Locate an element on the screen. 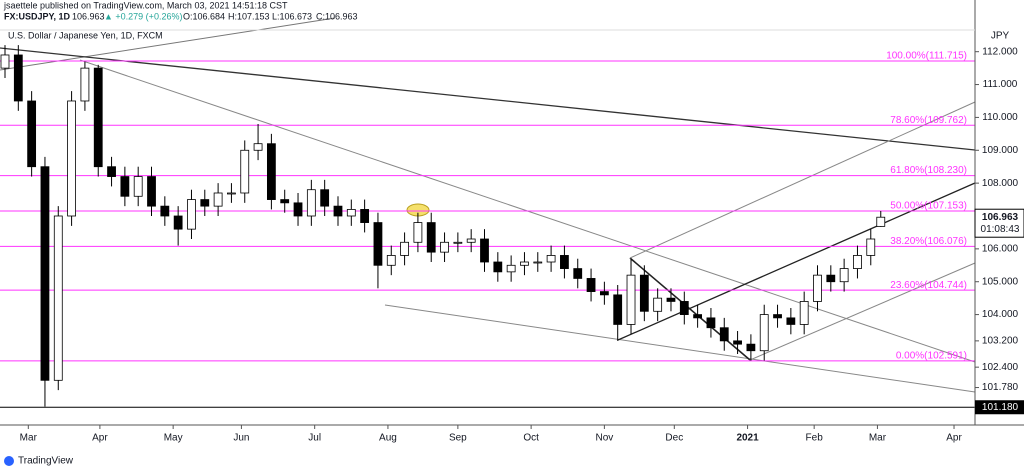  last-price: 106.963 is located at coordinates (88, 16).